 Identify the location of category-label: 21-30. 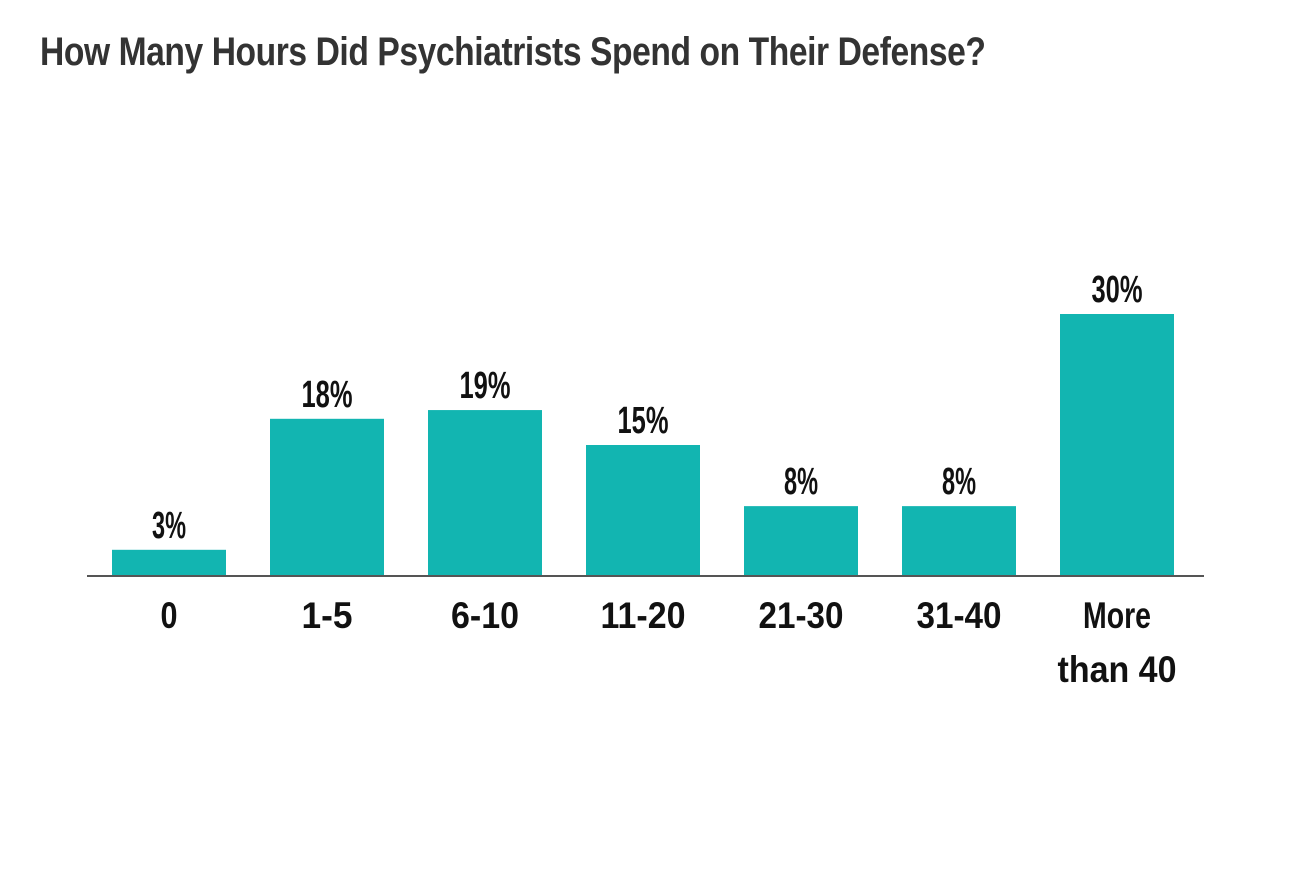
(801, 615).